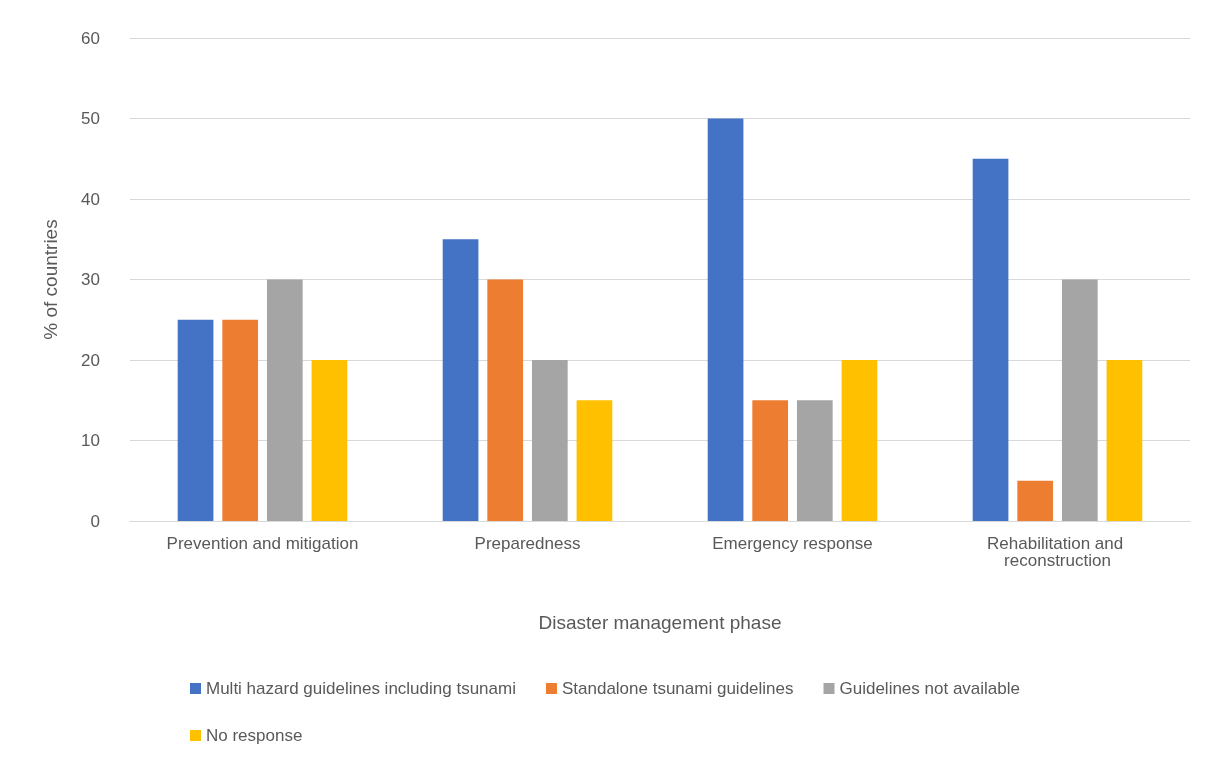 Image resolution: width=1215 pixels, height=764 pixels. Describe the element at coordinates (1057, 552) in the screenshot. I see `x-tick-label: Rehabilitation and reconstruction` at that location.